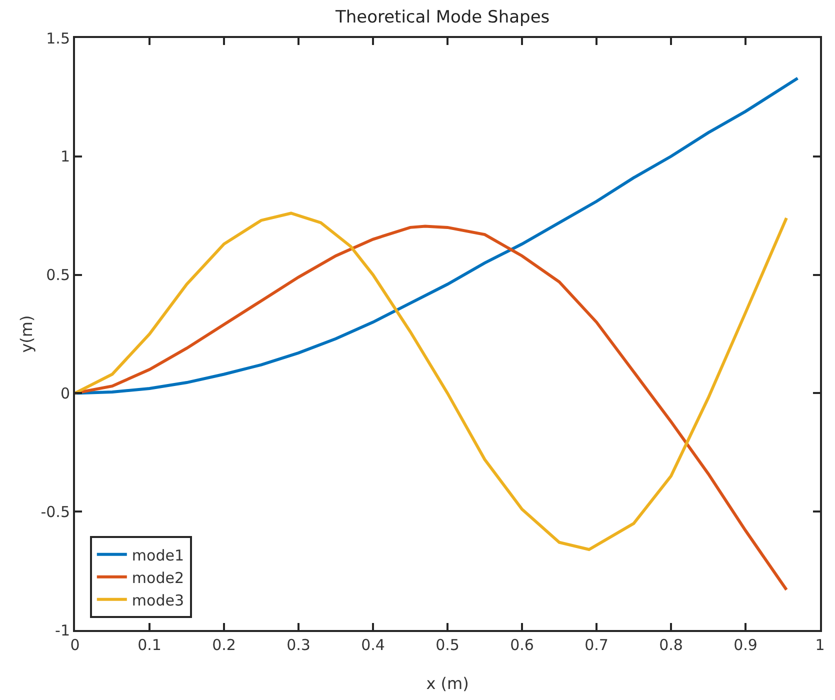 The height and width of the screenshot is (700, 835). What do you see at coordinates (448, 645) in the screenshot?
I see `x-tick-label: 0.5` at bounding box center [448, 645].